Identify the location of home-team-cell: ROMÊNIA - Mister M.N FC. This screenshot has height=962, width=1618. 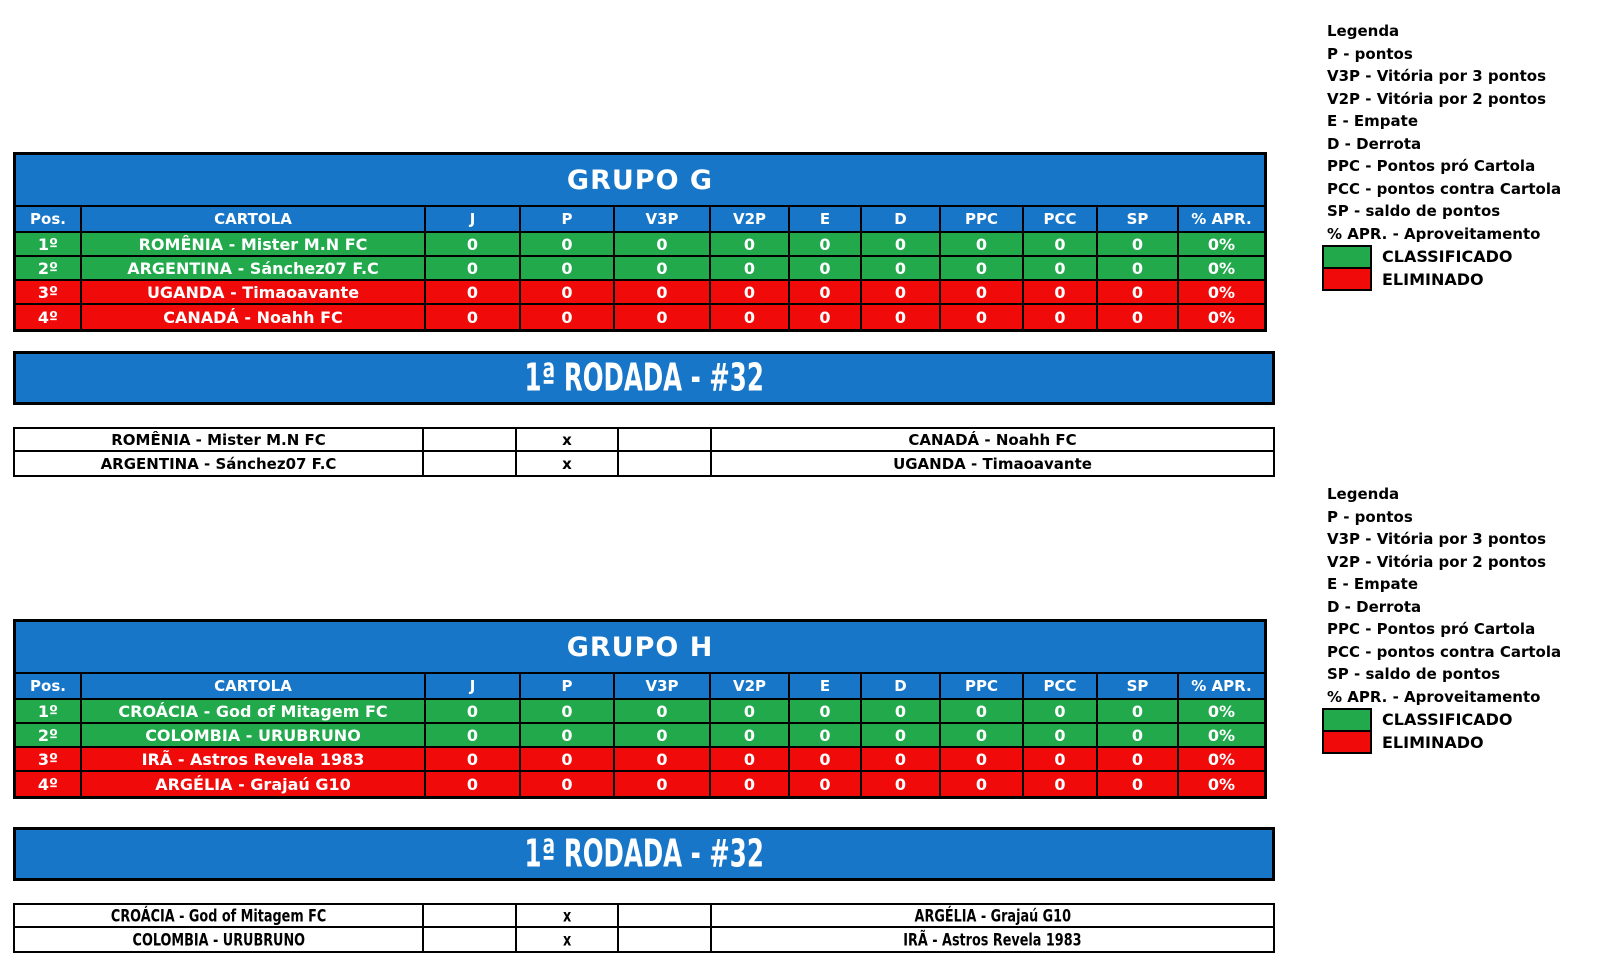
(219, 440).